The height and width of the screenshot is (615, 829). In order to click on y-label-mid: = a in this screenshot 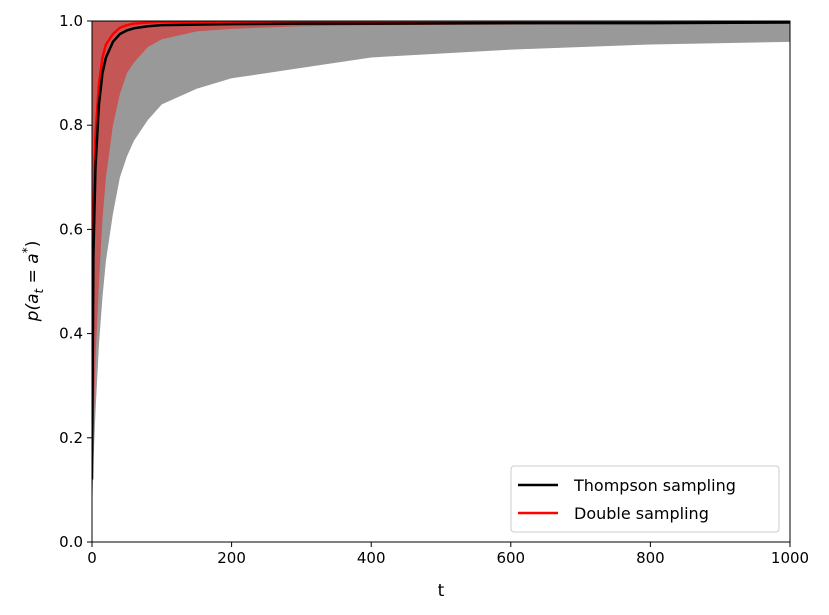, I will do `click(33, 270)`.